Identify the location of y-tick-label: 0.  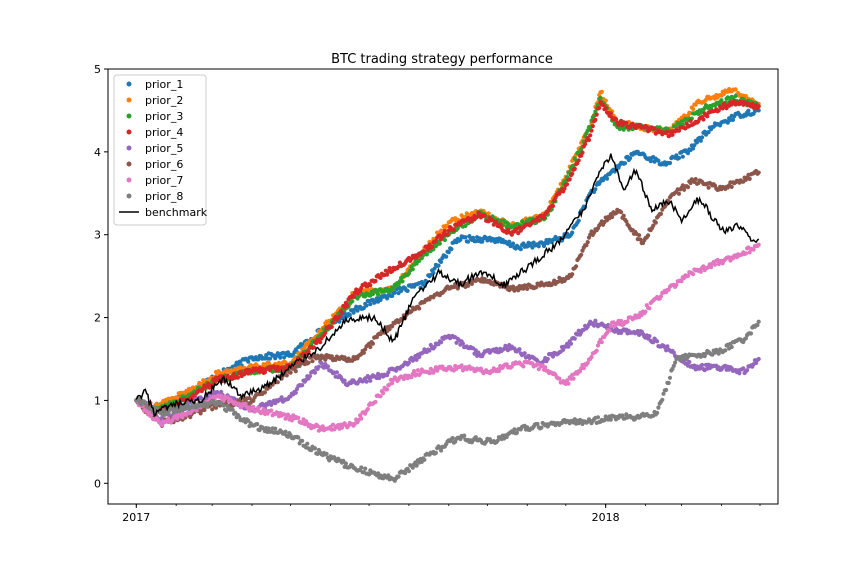
(97, 483).